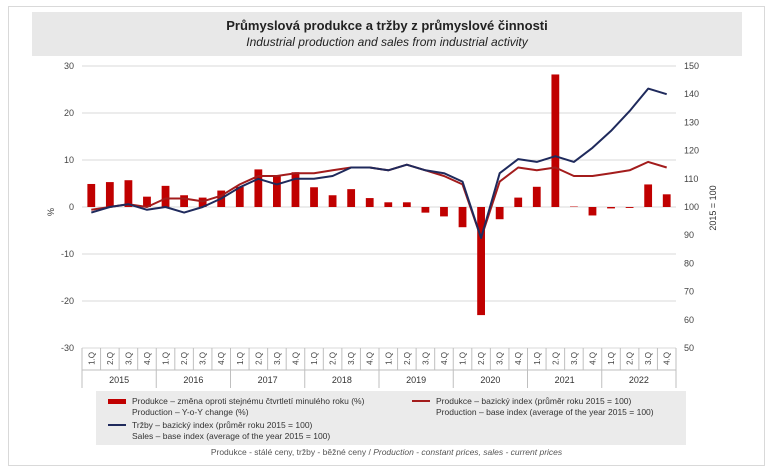 Image resolution: width=773 pixels, height=472 pixels. Describe the element at coordinates (67, 301) in the screenshot. I see `left-tick-label: -20` at that location.